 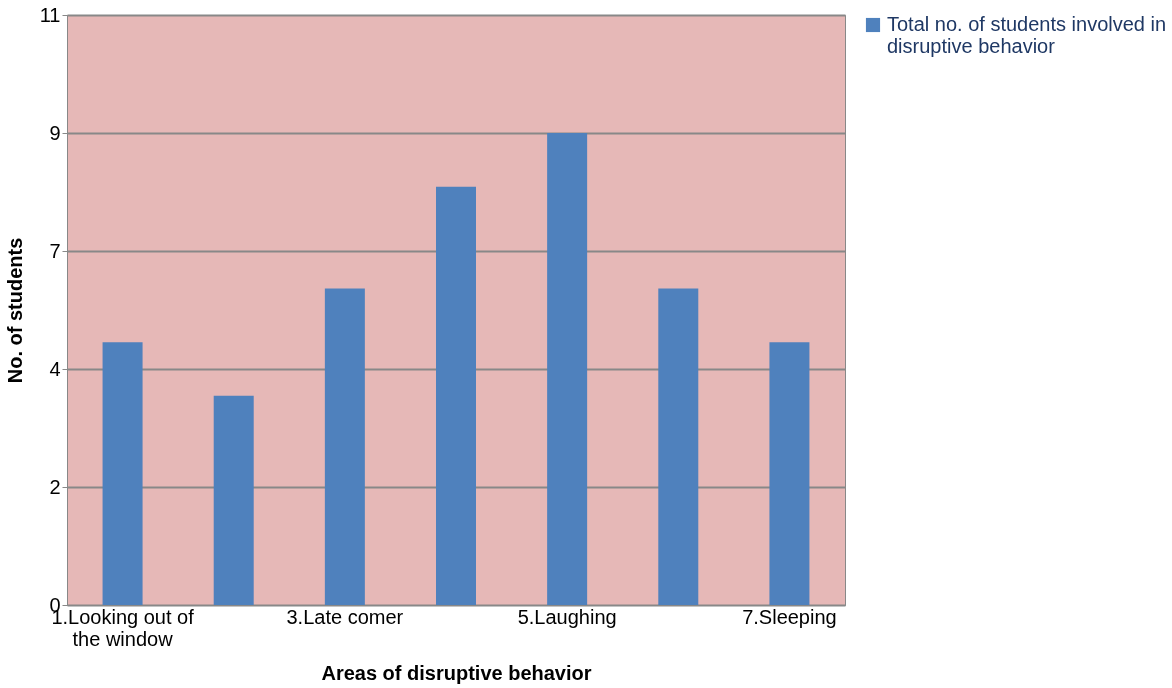 I want to click on y-tick-label: 2, so click(x=55, y=486).